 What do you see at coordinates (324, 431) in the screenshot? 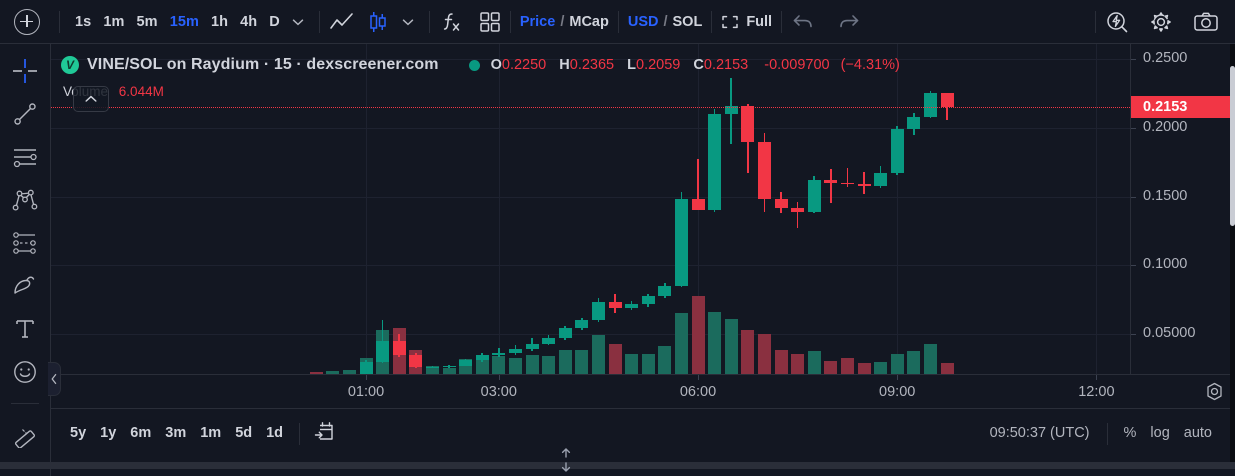
I see `goto-date-icon` at bounding box center [324, 431].